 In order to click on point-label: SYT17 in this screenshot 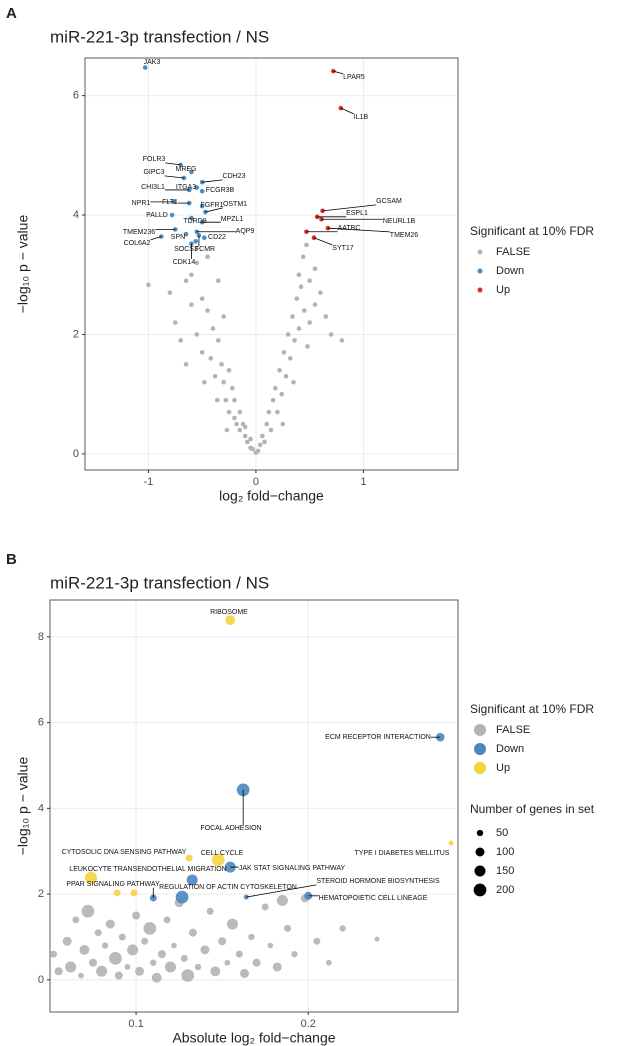, I will do `click(343, 248)`.